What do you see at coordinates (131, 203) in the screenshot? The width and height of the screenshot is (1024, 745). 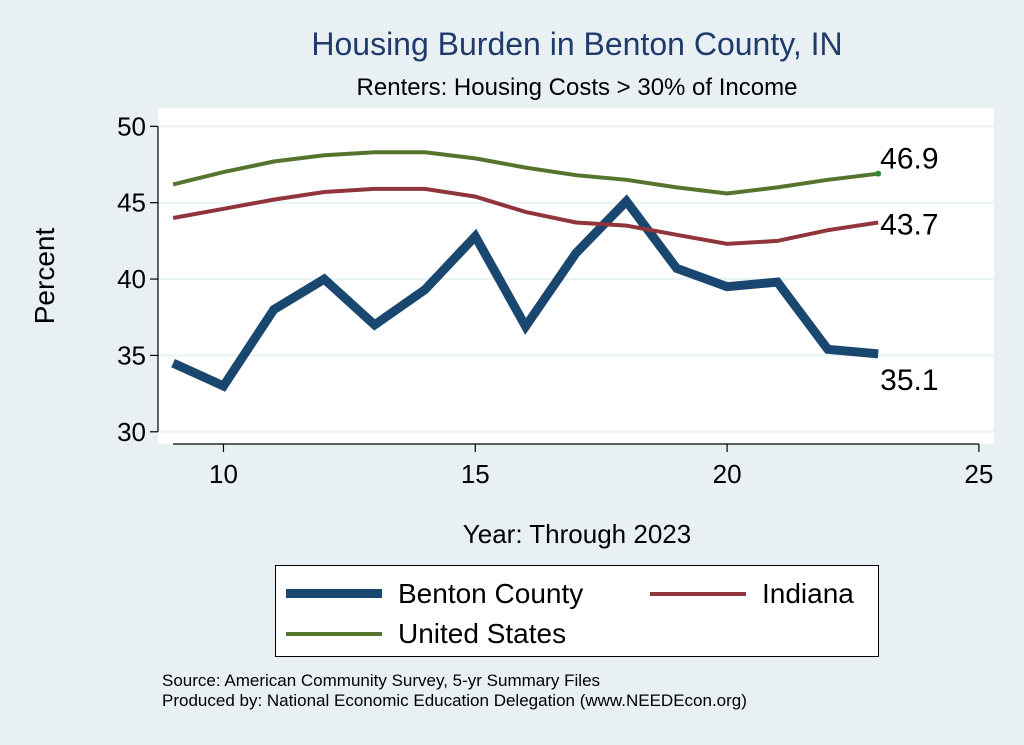 I see `y-tick-label-45: 45` at bounding box center [131, 203].